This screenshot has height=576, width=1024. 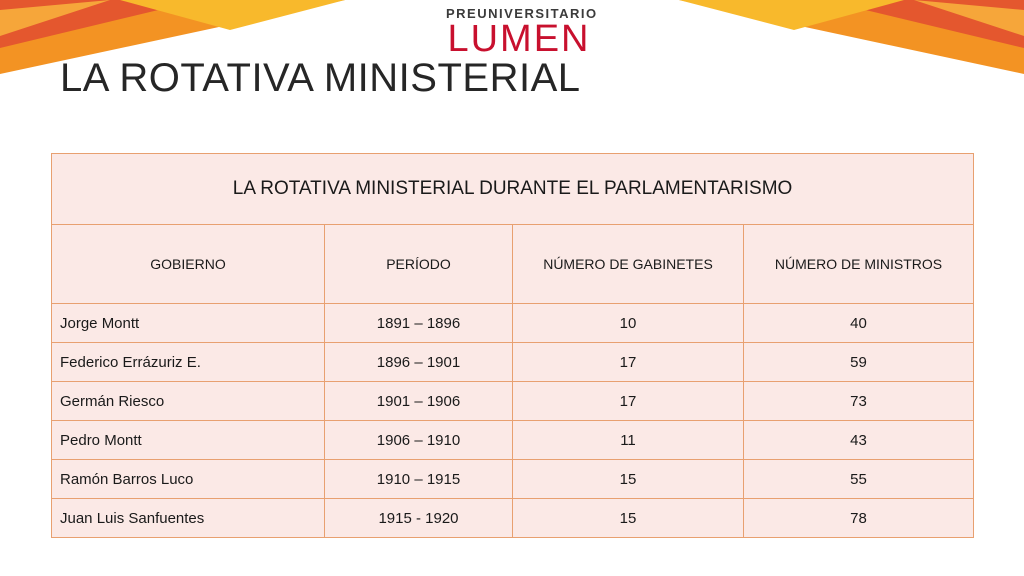 I want to click on column-header-gobierno: GOBIERNO, so click(x=188, y=264).